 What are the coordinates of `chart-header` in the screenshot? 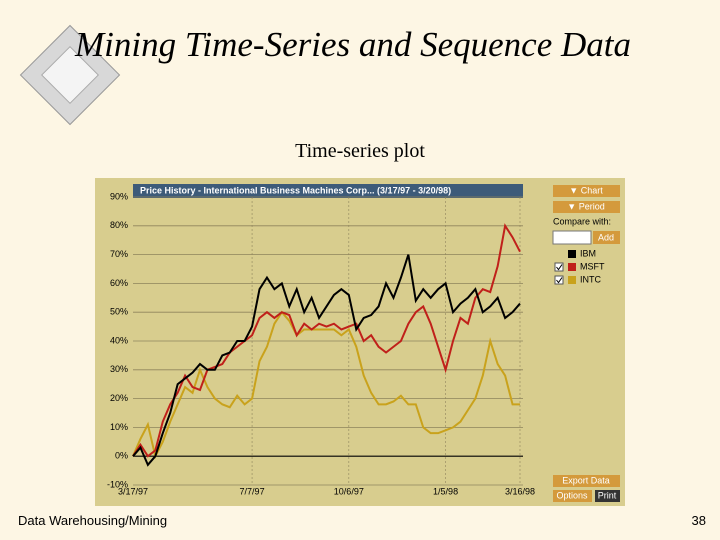 It's located at (328, 191).